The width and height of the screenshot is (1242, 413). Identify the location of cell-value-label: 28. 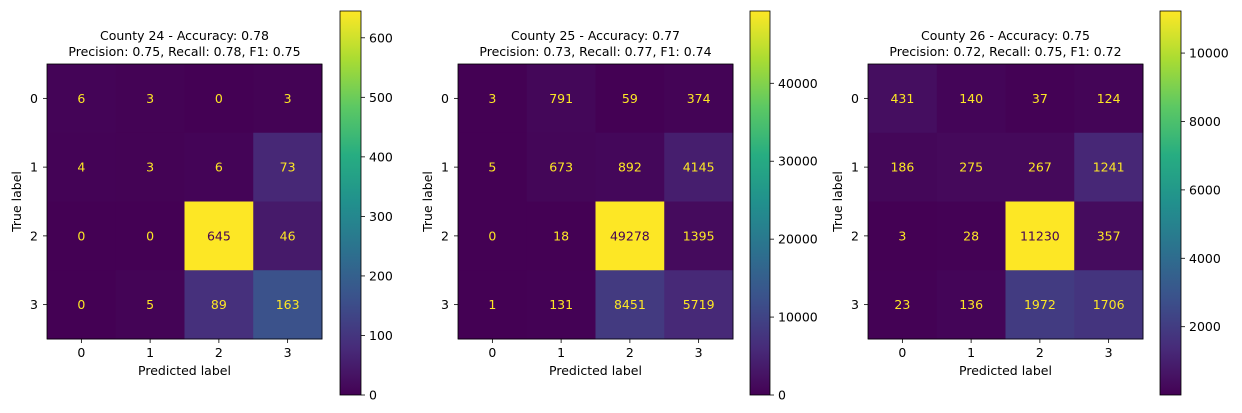
(971, 235).